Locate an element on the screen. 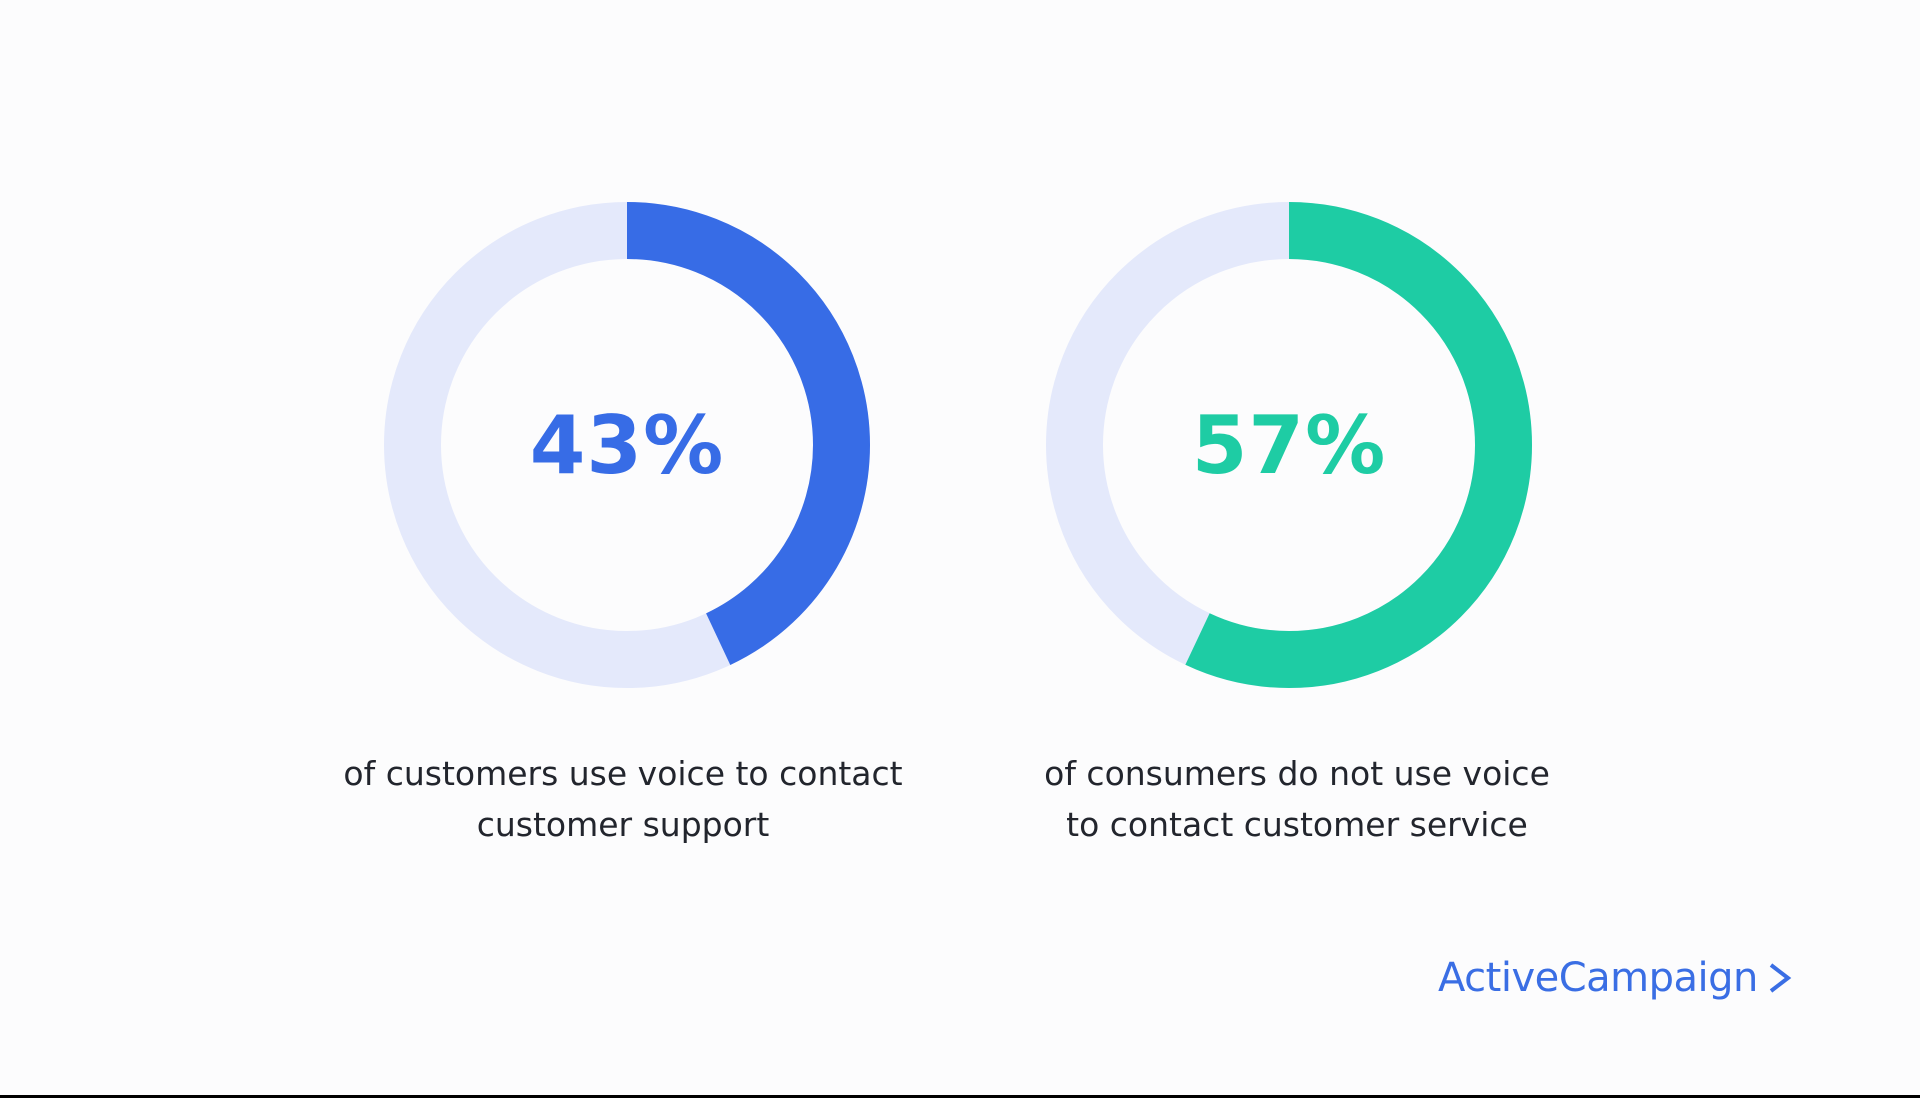 The width and height of the screenshot is (1920, 1098). donut-chart-customers-use-voice: 43% is located at coordinates (627, 445).